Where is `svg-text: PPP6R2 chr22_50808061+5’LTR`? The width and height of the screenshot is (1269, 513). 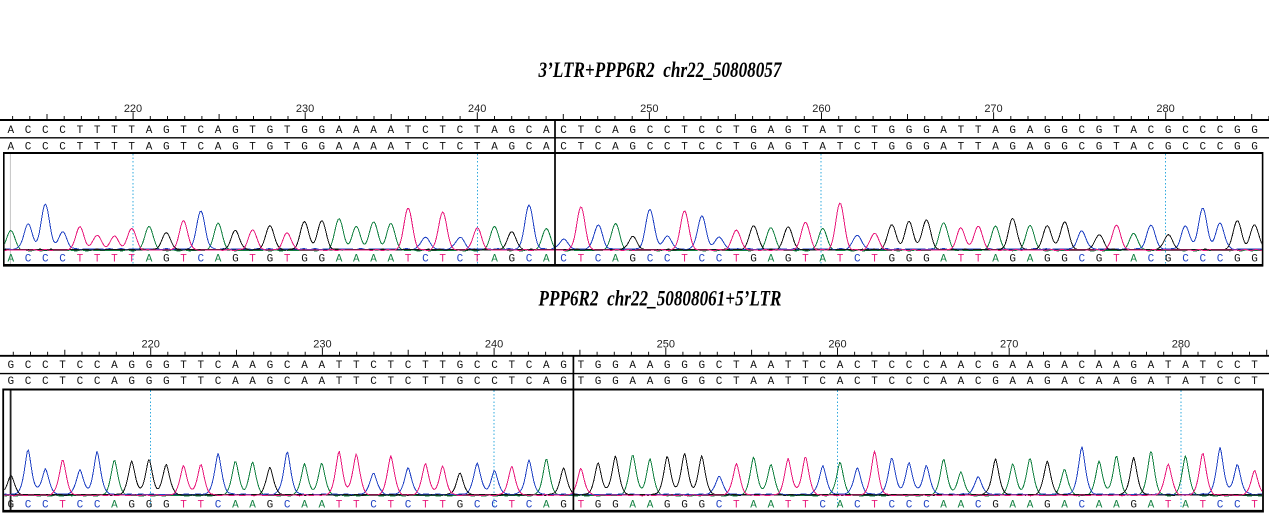 svg-text: PPP6R2 chr22_50808061+5’LTR is located at coordinates (660, 298).